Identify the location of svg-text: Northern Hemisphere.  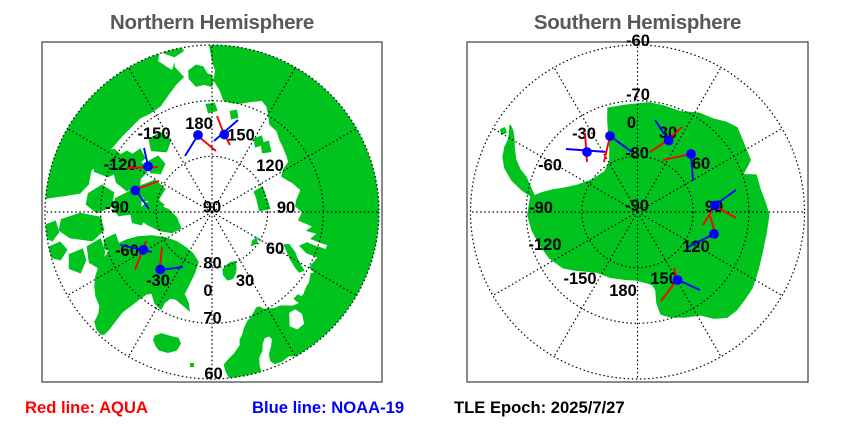
(212, 22).